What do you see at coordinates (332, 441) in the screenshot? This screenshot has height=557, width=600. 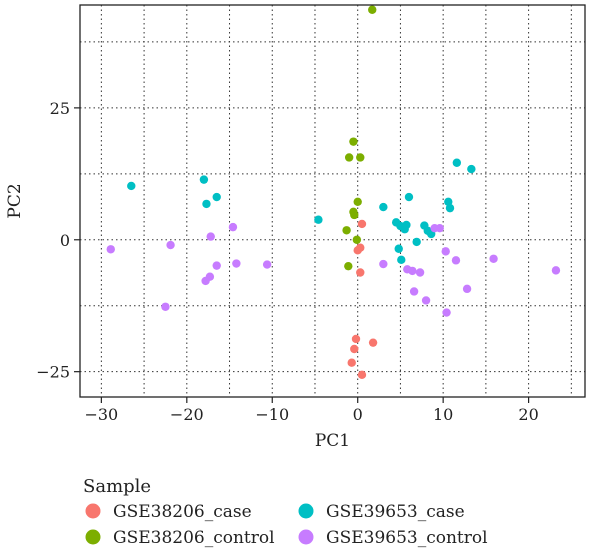 I see `x-axis-label: PC1` at bounding box center [332, 441].